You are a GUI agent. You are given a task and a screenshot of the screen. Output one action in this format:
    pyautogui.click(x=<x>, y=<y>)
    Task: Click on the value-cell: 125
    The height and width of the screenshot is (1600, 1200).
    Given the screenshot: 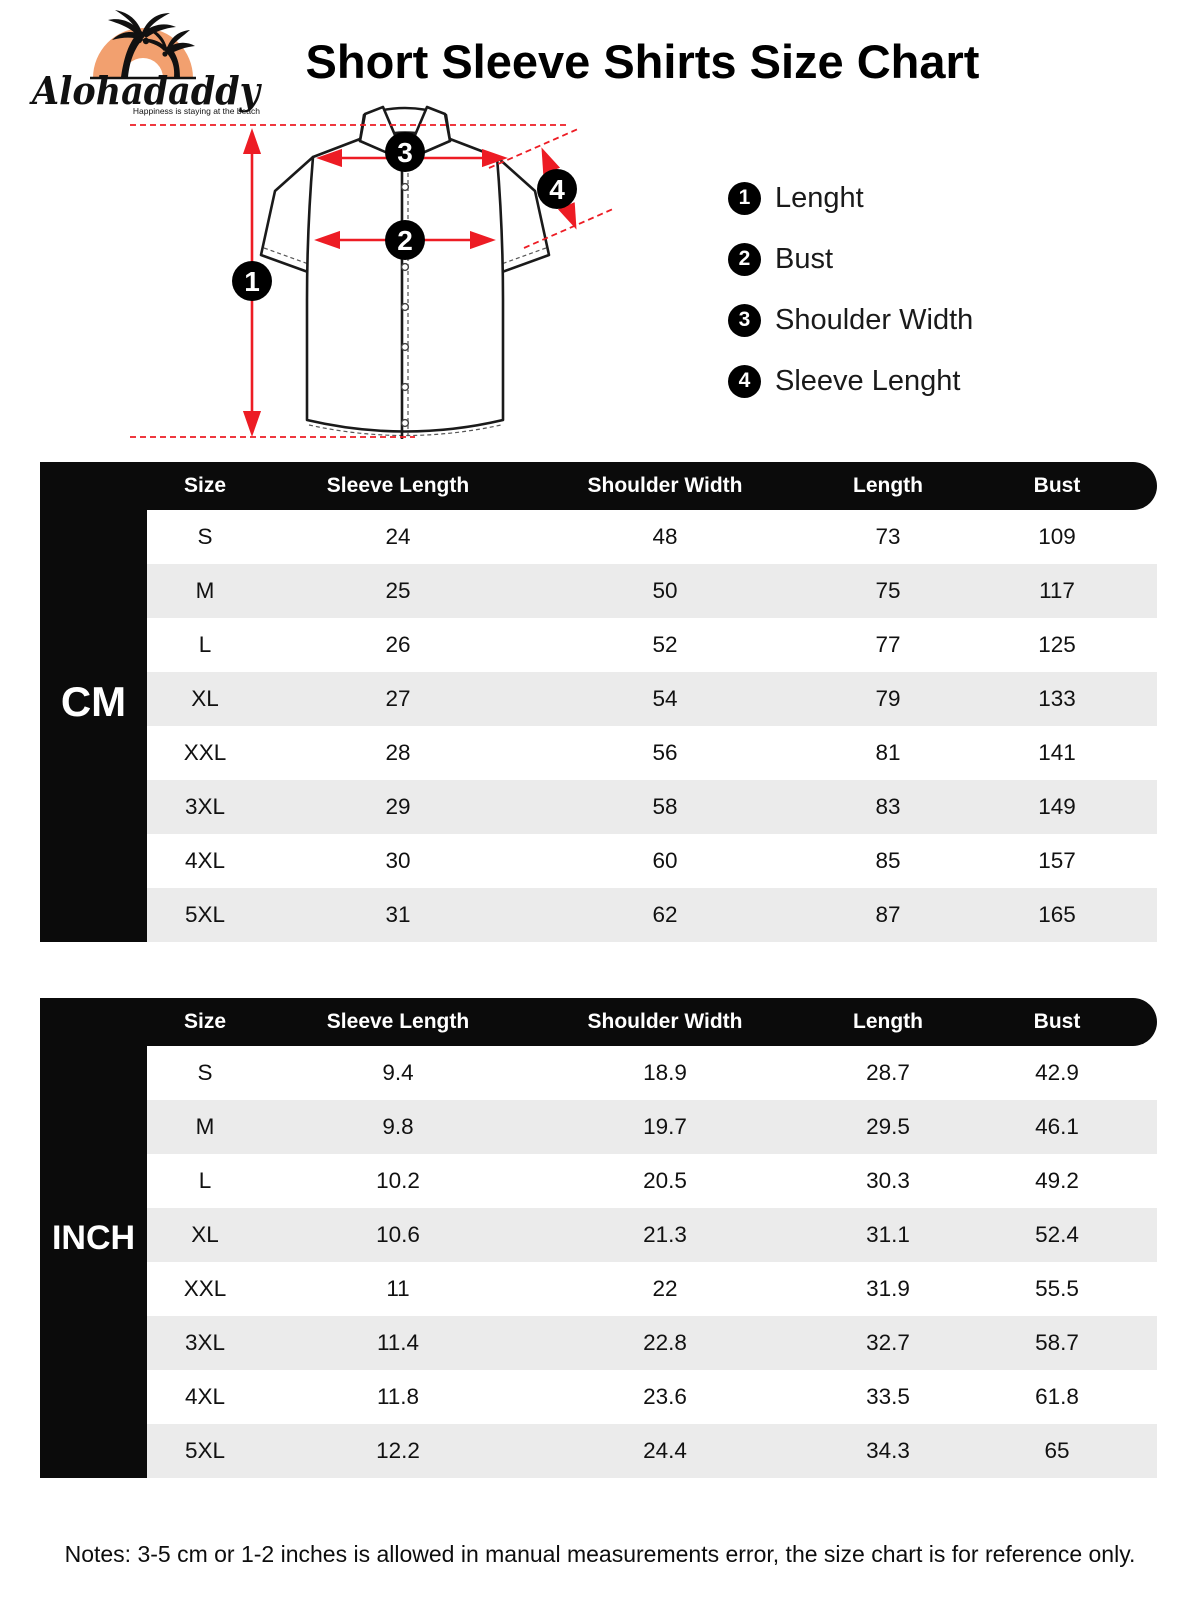 What is the action you would take?
    pyautogui.click(x=1057, y=644)
    